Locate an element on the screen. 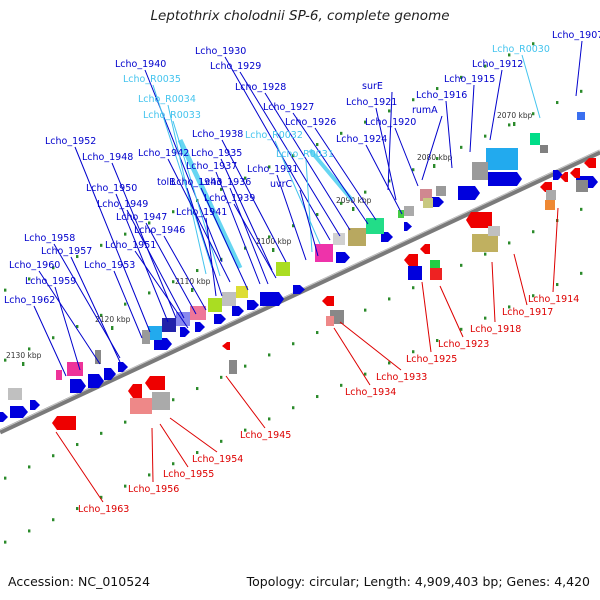 The image size is (600, 600). forward-gene-label: Lcho_1931 is located at coordinates (272, 169).